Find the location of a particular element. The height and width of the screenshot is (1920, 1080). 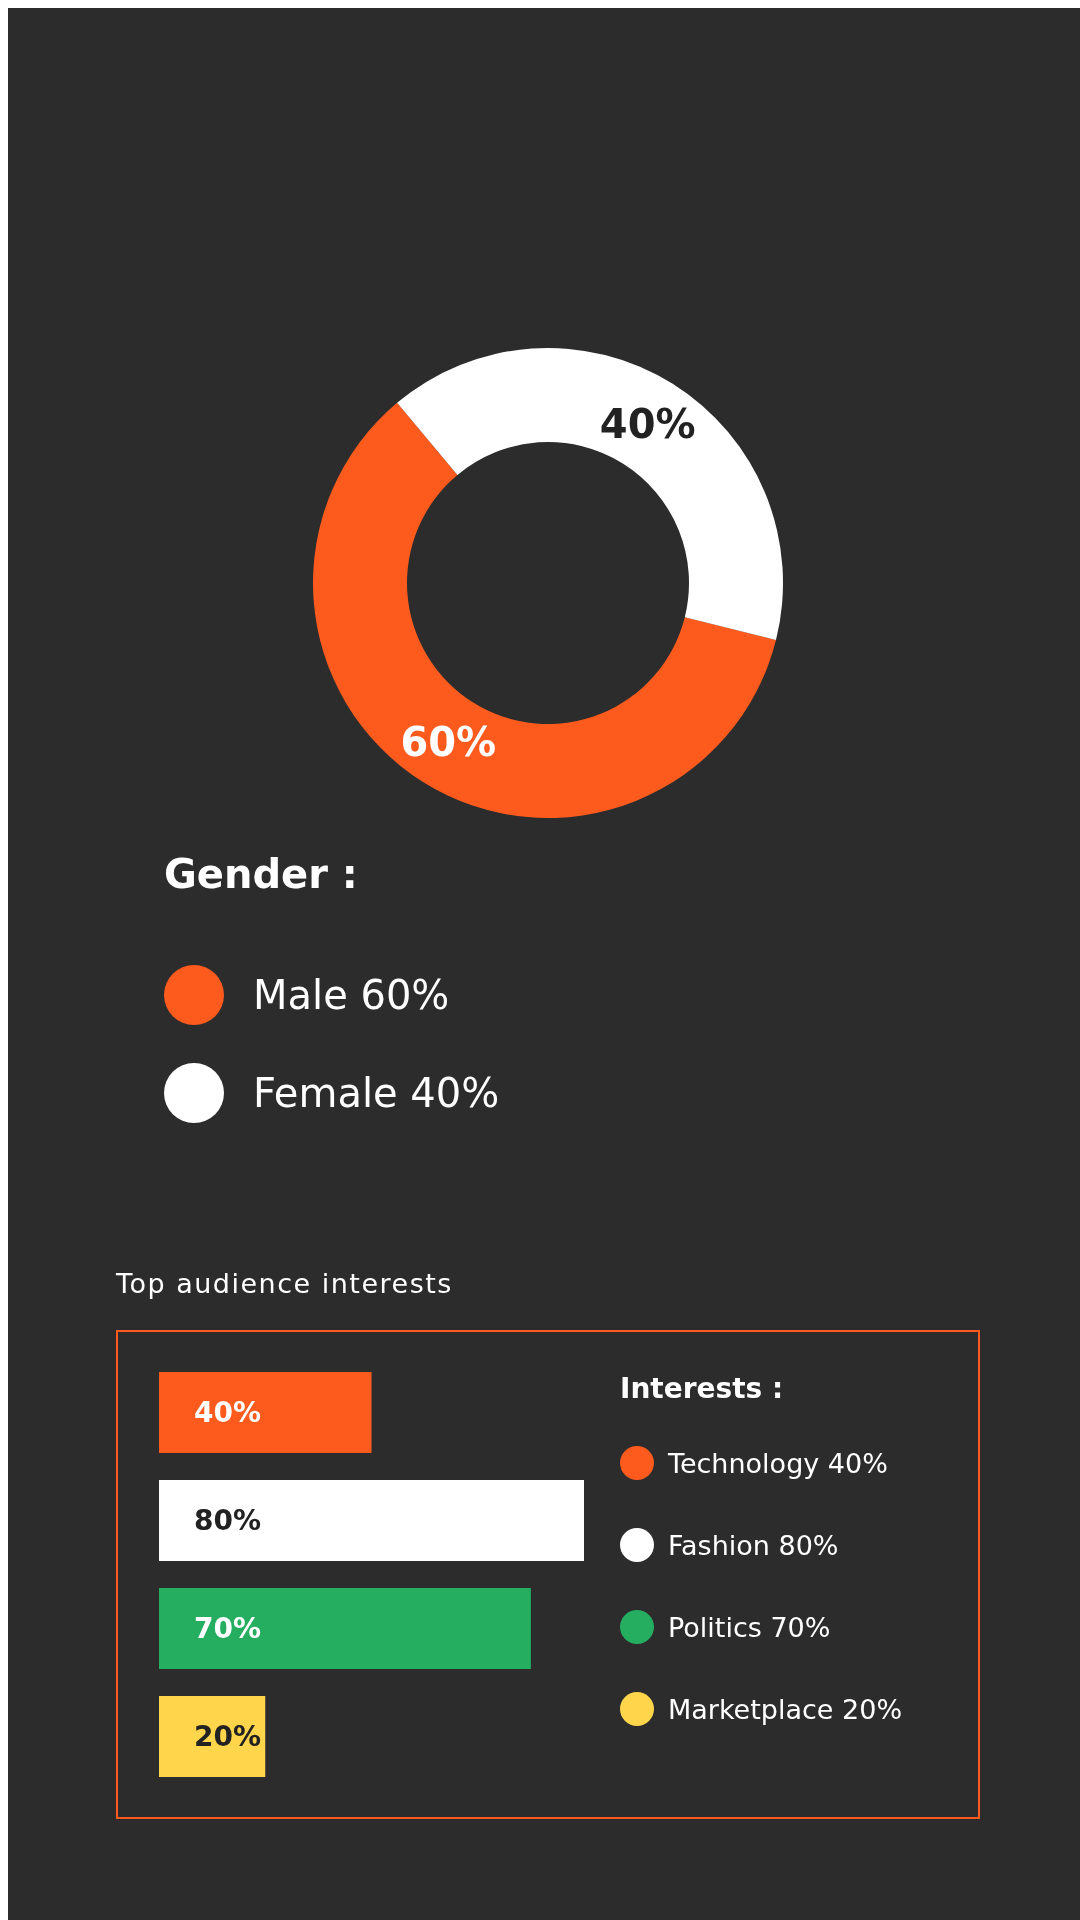

legend-label: Male 60% is located at coordinates (351, 995).